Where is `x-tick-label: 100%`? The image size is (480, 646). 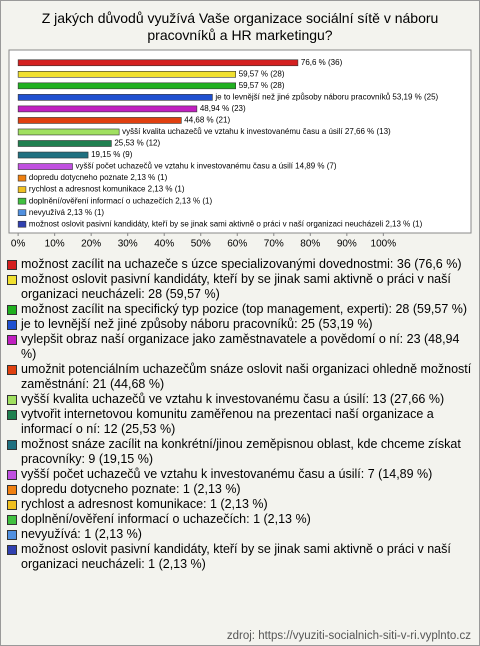
x-tick-label: 100% is located at coordinates (384, 244).